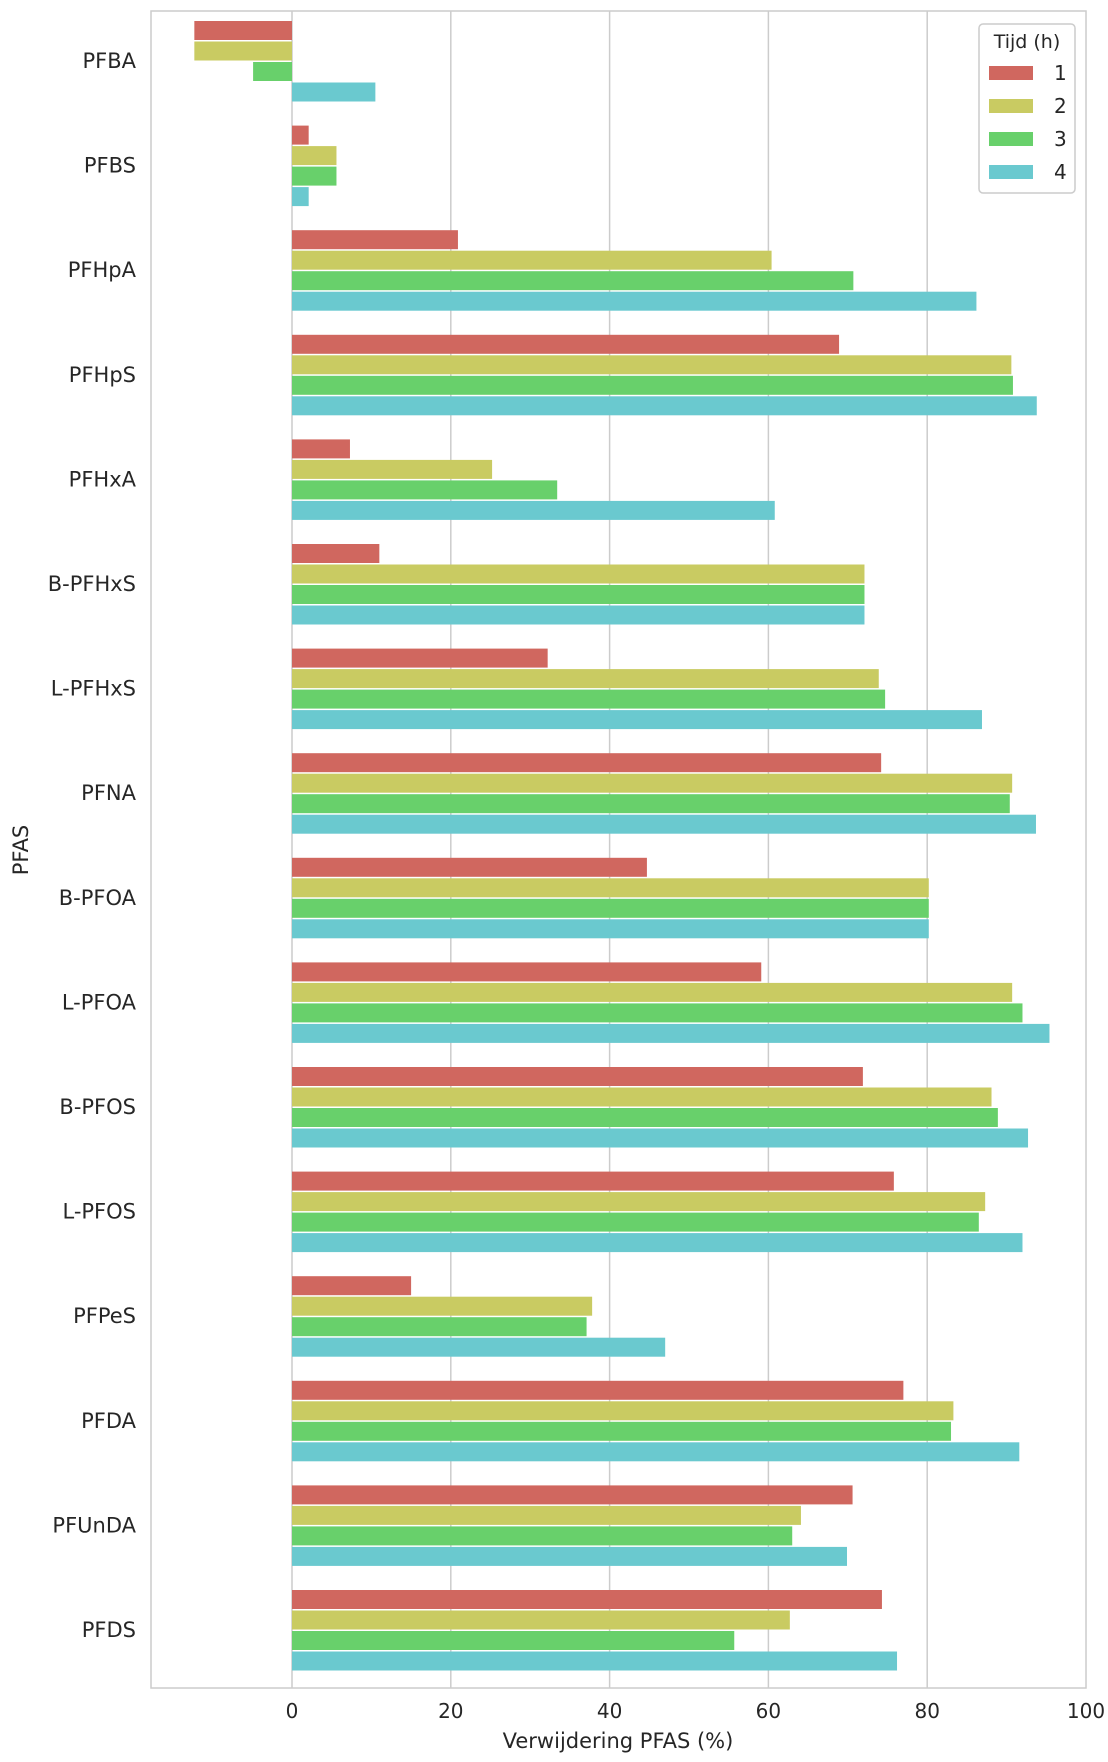  What do you see at coordinates (1060, 106) in the screenshot?
I see `legend-label: 2` at bounding box center [1060, 106].